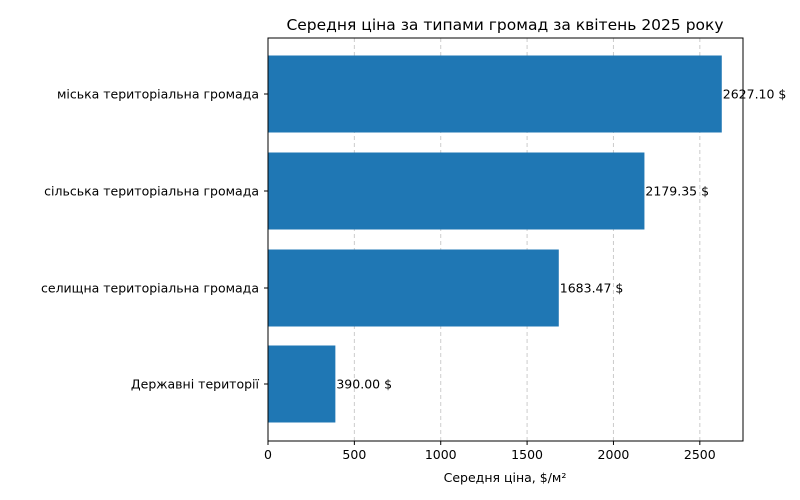 This screenshot has height=500, width=800. Describe the element at coordinates (527, 454) in the screenshot. I see `x-tick-label: 1500` at that location.